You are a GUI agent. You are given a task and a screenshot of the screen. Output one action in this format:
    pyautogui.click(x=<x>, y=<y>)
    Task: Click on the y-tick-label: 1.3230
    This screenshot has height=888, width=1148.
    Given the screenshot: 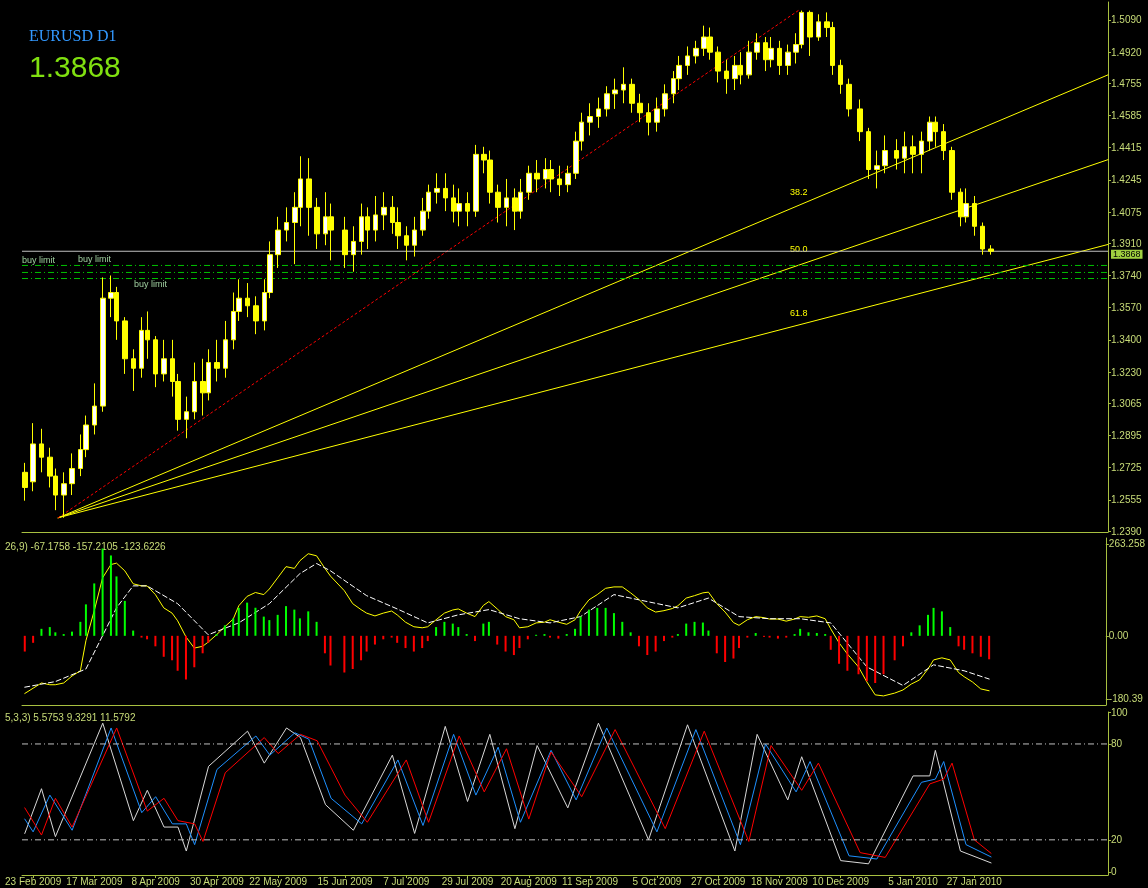 What is the action you would take?
    pyautogui.click(x=1127, y=372)
    